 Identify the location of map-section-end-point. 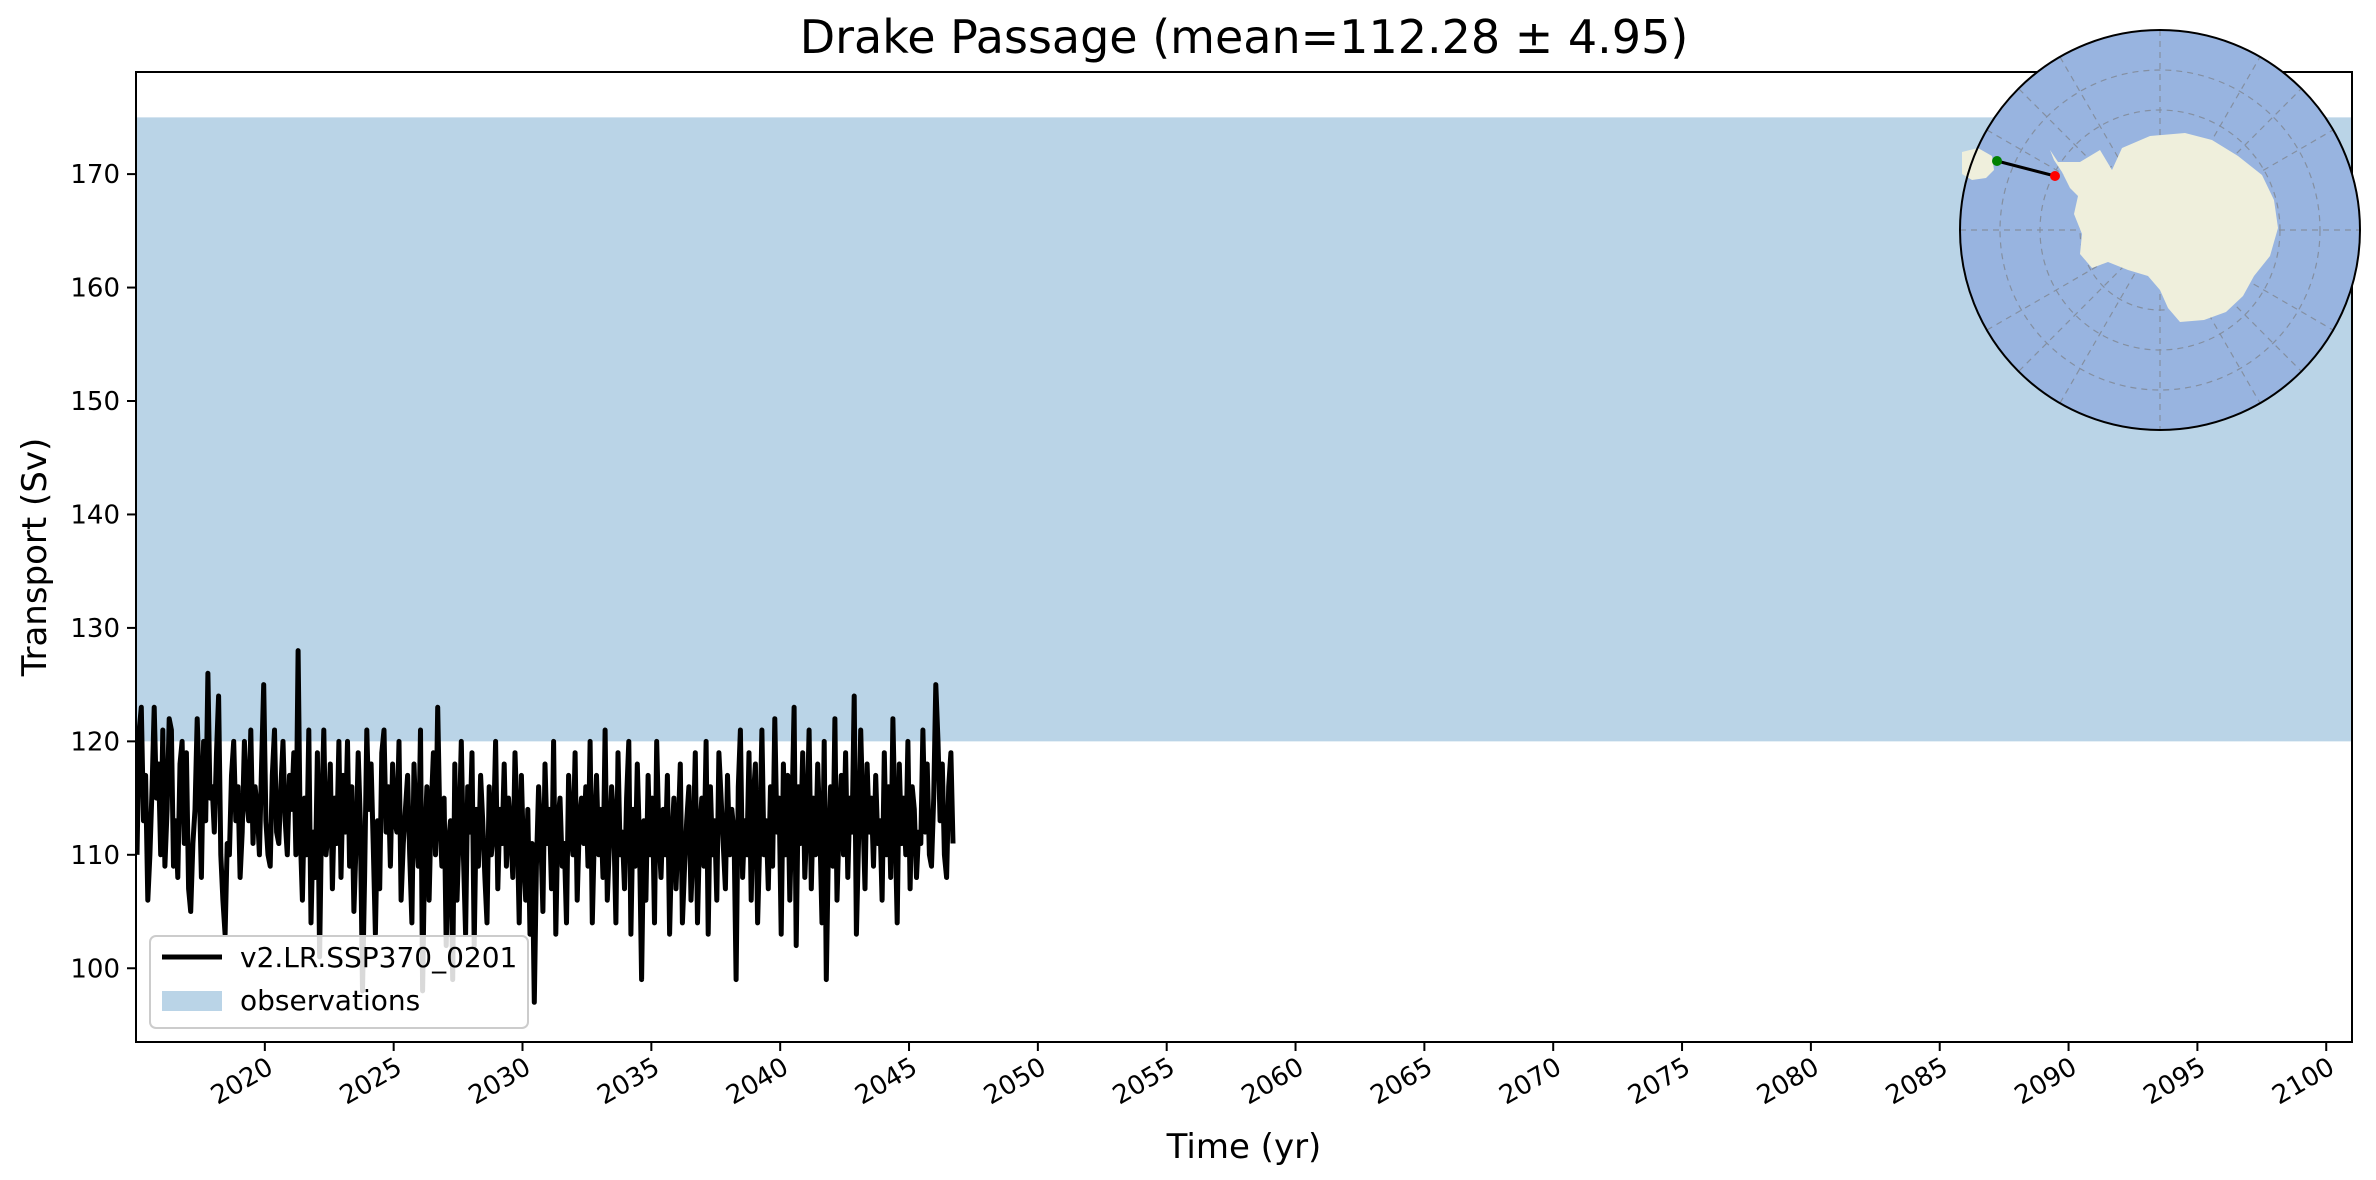
(2055, 176).